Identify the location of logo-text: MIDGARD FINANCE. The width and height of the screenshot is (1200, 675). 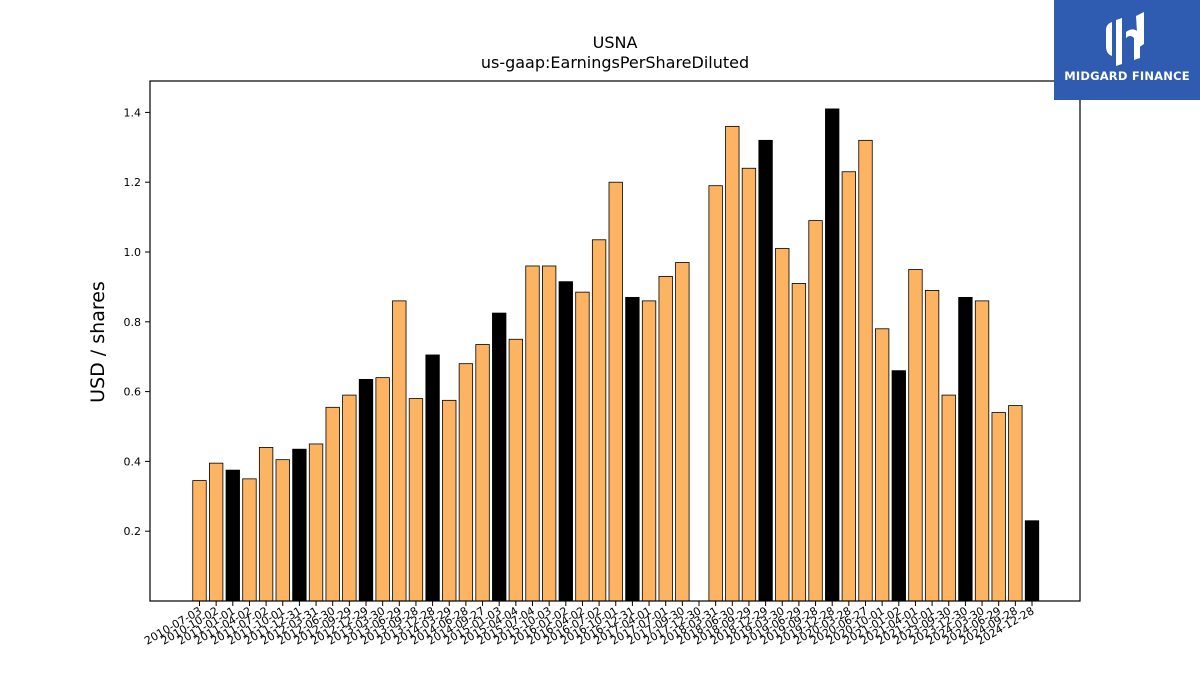
(1127, 76).